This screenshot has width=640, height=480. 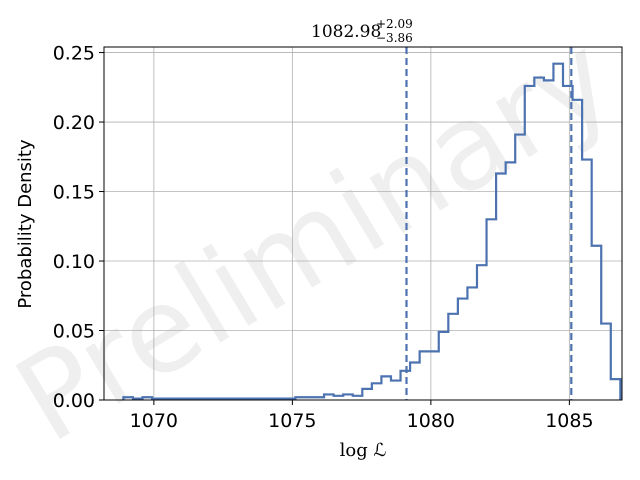 What do you see at coordinates (394, 38) in the screenshot?
I see `annotation-lower: −3.86` at bounding box center [394, 38].